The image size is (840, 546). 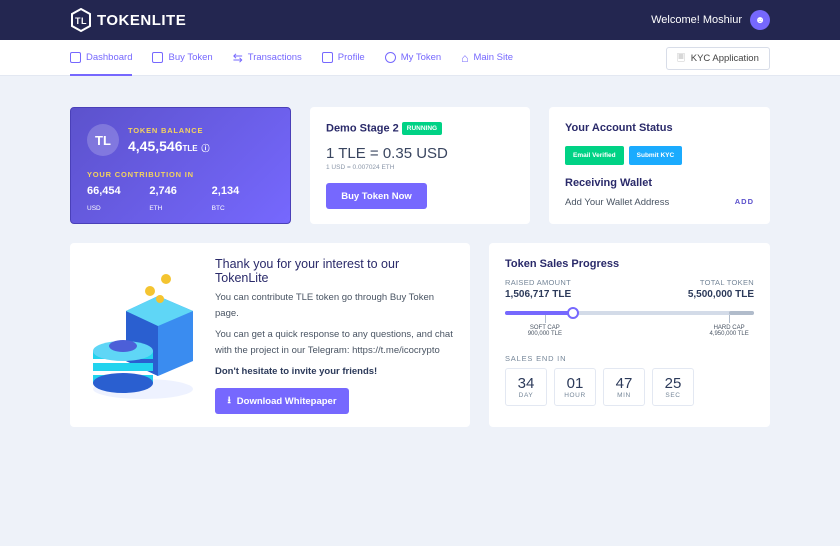 What do you see at coordinates (166, 130) in the screenshot?
I see `token-balance-label: TOKEN BALANCE` at bounding box center [166, 130].